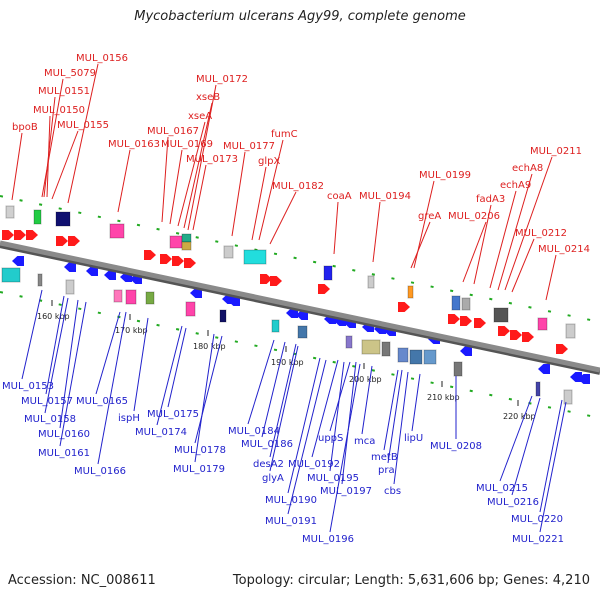  Describe the element at coordinates (328, 539) in the screenshot. I see `gene-label: MUL_0196` at that location.